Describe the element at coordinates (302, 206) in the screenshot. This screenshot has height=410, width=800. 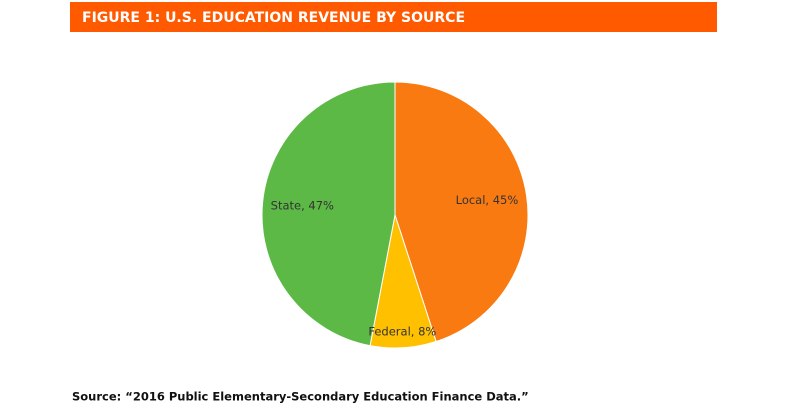
I see `slice-label: State, 47%` at that location.